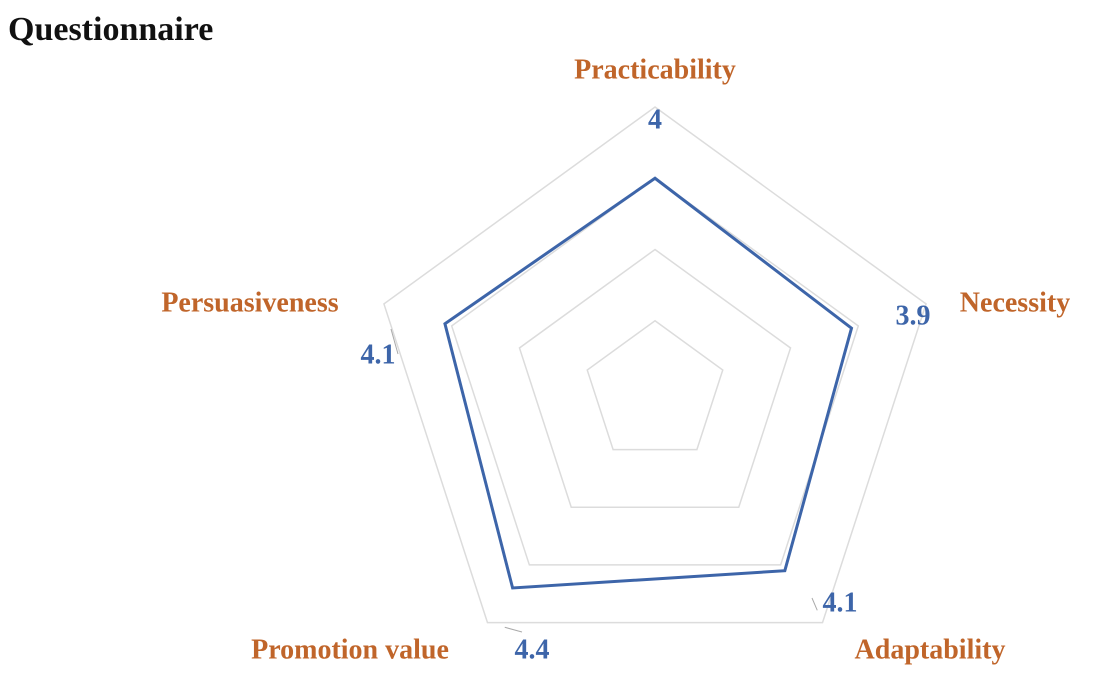  I want to click on category-label: Necessity, so click(1015, 302).